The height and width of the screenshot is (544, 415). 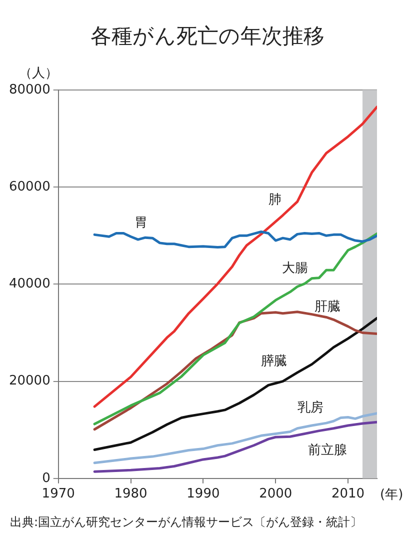 What do you see at coordinates (58, 494) in the screenshot?
I see `x-tick-label: 1970` at bounding box center [58, 494].